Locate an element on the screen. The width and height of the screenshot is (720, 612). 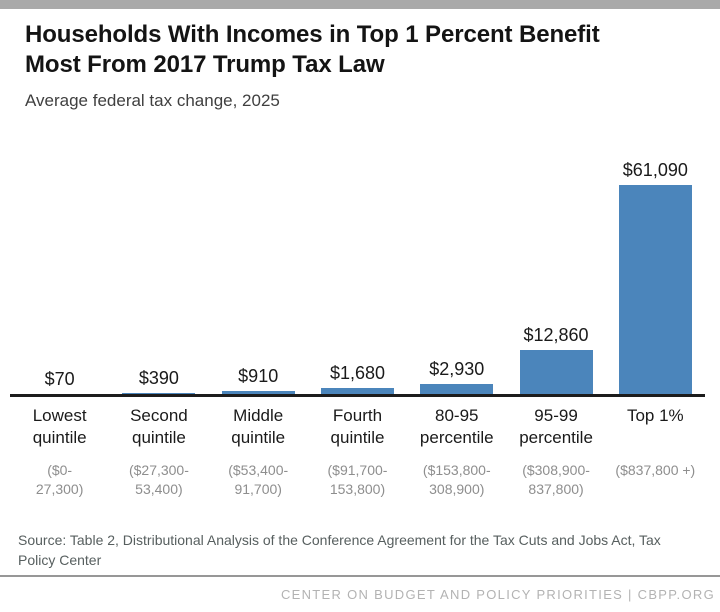
income-range-label: ($27,300- 53,400) is located at coordinates (158, 480).